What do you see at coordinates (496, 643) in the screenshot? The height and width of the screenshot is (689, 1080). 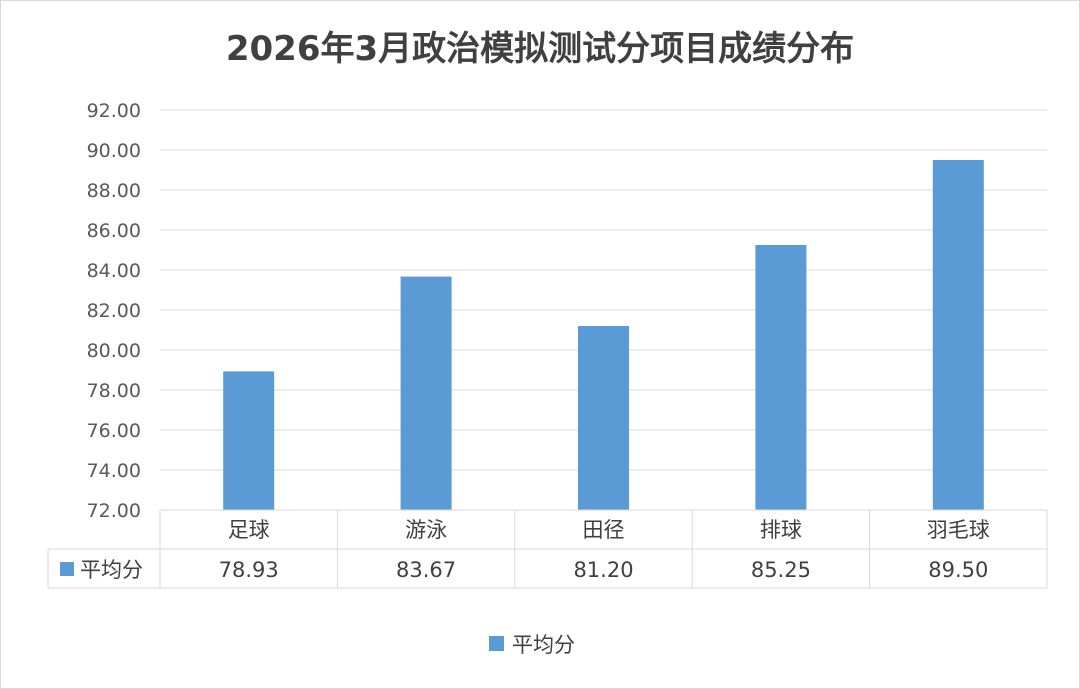 I see `legend-swatch` at bounding box center [496, 643].